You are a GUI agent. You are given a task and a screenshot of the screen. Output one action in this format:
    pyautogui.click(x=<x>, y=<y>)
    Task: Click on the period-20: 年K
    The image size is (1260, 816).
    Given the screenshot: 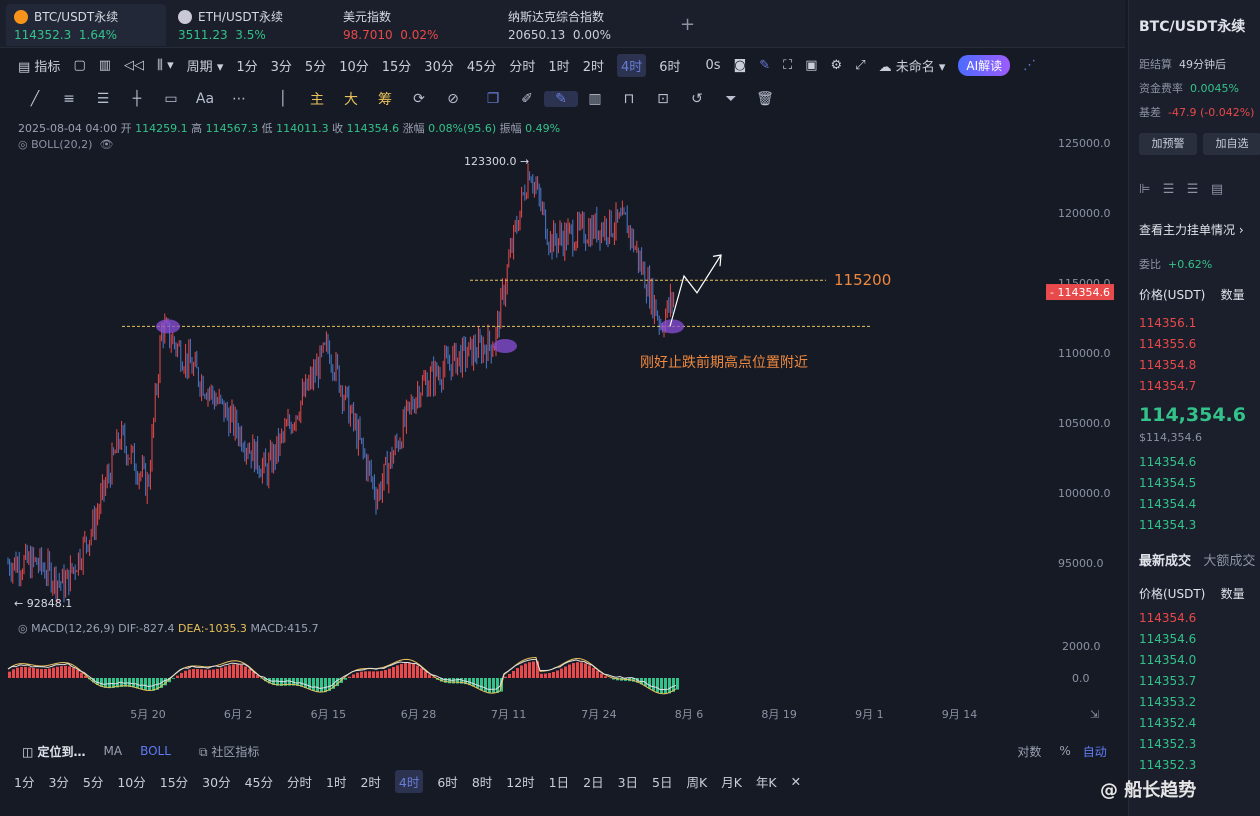 What is the action you would take?
    pyautogui.click(x=766, y=782)
    